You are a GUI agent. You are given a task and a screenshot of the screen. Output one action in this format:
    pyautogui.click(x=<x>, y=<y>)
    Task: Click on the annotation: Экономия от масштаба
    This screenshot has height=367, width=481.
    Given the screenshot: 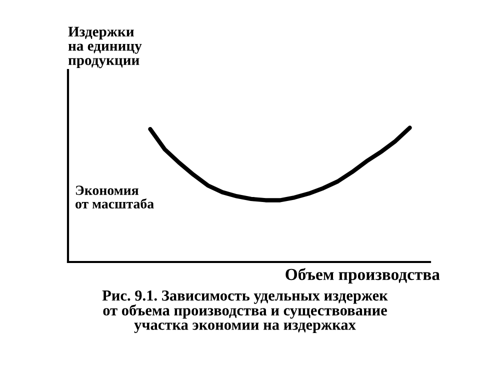 What is the action you would take?
    pyautogui.click(x=115, y=197)
    